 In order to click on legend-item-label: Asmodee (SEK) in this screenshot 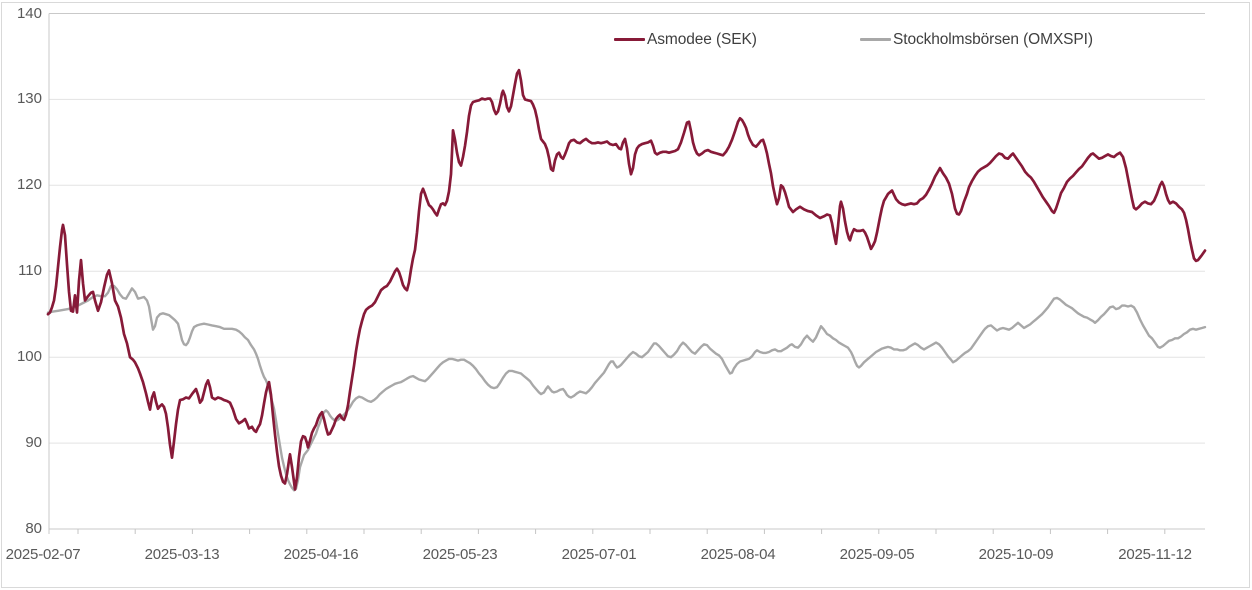, I will do `click(702, 39)`.